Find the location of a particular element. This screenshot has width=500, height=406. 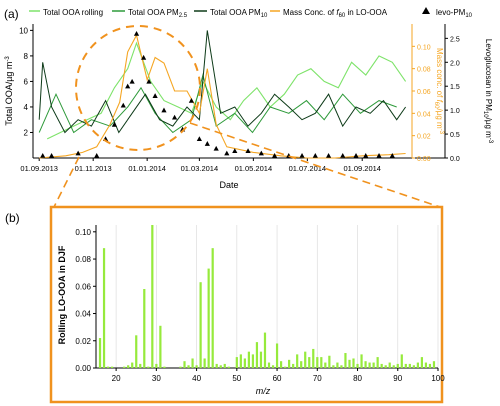

x-tick-label: 01.09.2014 is located at coordinates (362, 168).